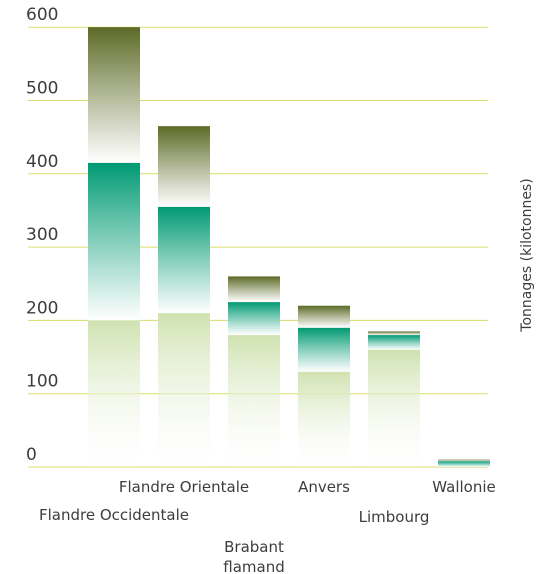 The height and width of the screenshot is (574, 541). I want to click on y-tick-label: 300, so click(42, 235).